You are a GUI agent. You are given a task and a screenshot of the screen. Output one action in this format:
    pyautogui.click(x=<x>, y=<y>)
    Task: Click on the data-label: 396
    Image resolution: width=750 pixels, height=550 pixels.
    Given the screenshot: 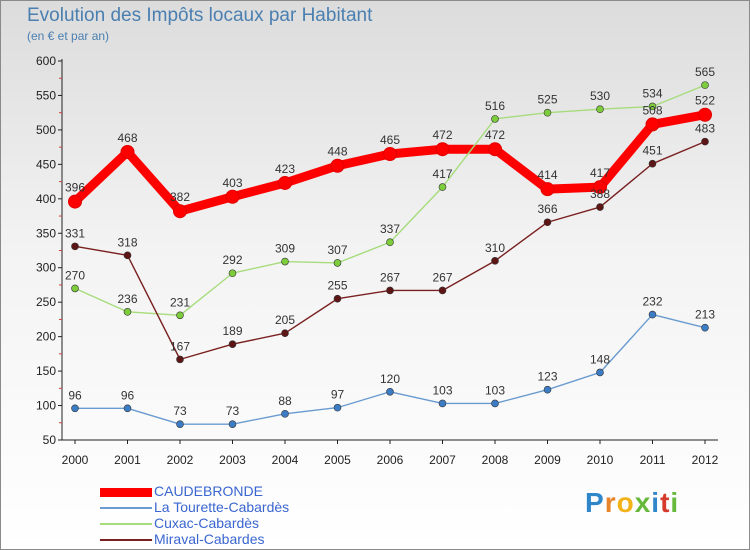 What is the action you would take?
    pyautogui.click(x=75, y=188)
    